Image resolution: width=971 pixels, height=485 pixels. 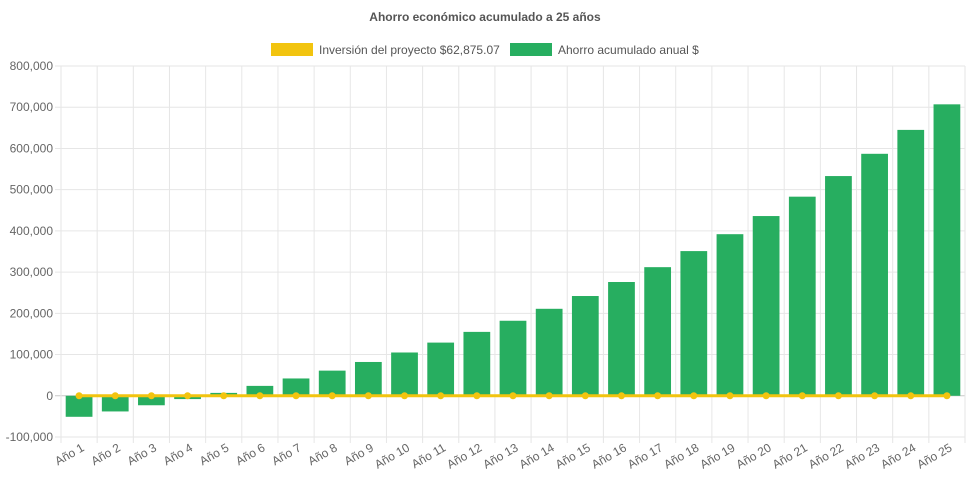 What do you see at coordinates (359, 454) in the screenshot?
I see `x-tick-label: Año 9` at bounding box center [359, 454].